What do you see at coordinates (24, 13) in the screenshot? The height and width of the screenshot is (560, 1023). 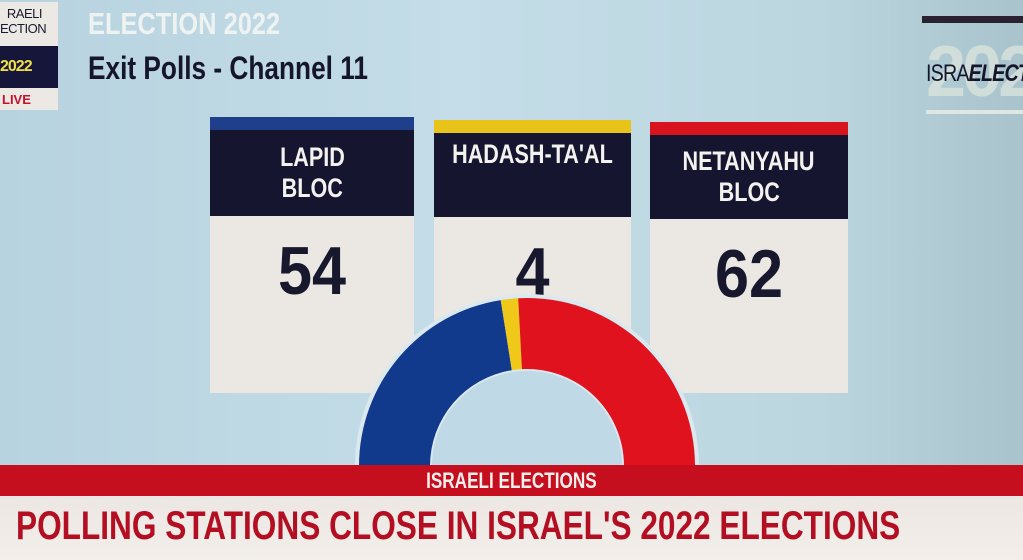 I see `badge-line-1: RAELI` at bounding box center [24, 13].